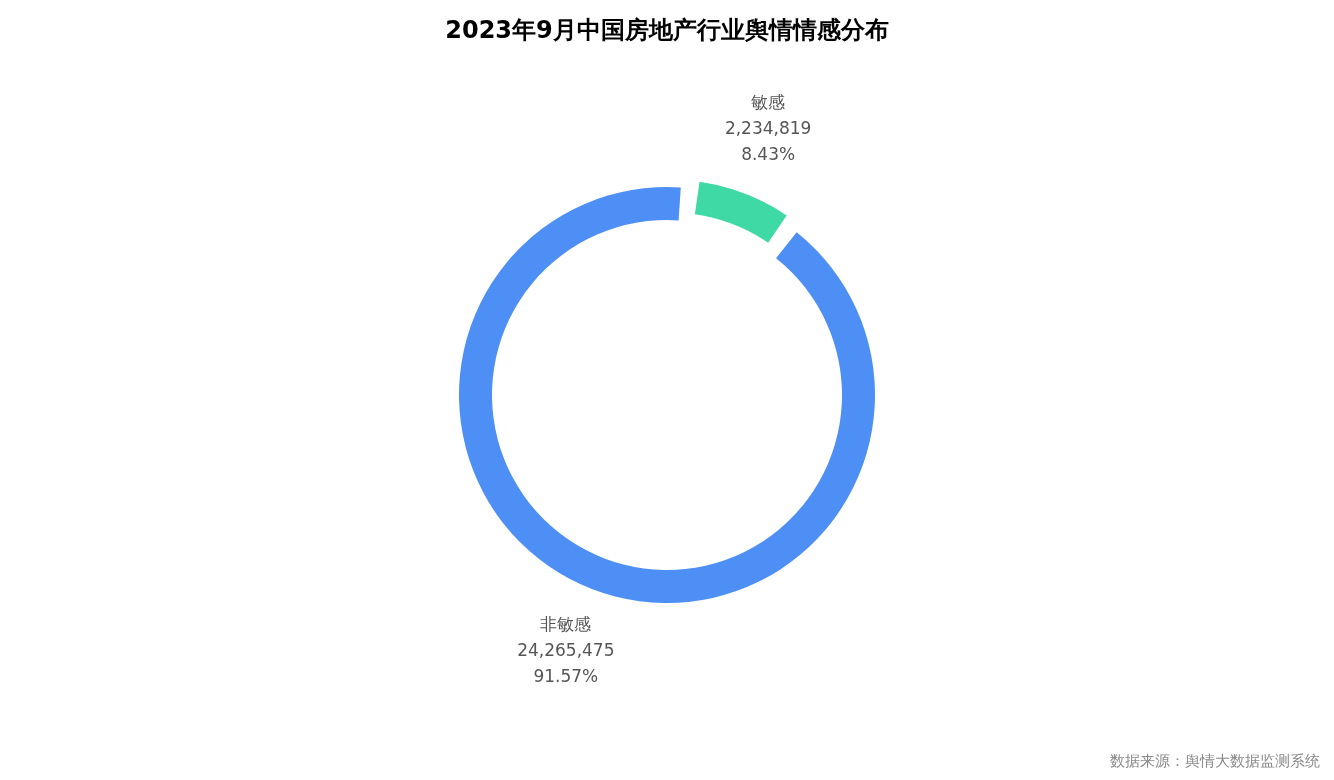 This screenshot has width=1334, height=780. Describe the element at coordinates (566, 624) in the screenshot. I see `slice-label: 非敏感` at that location.